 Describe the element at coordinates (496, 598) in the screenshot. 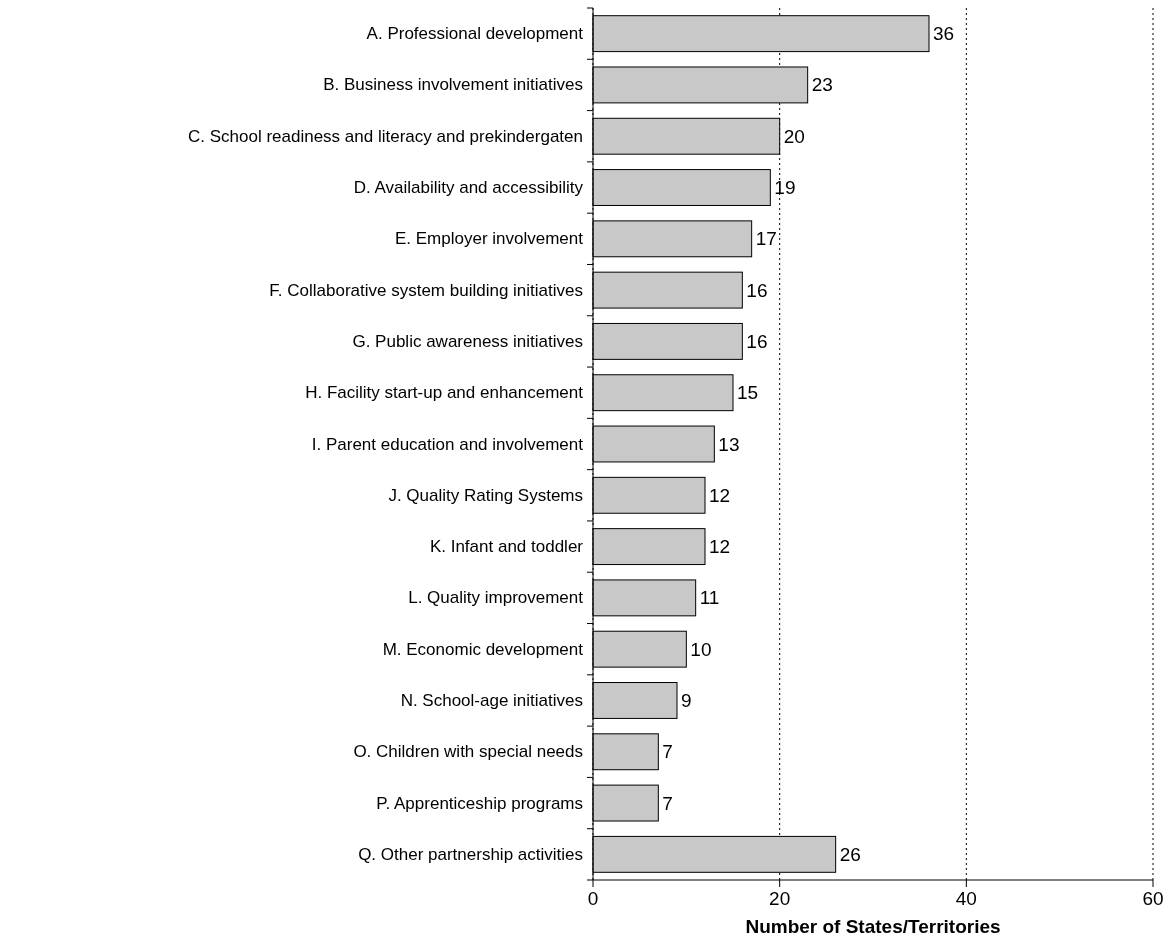

I see `y-tick-label: L. Quality improvement` at that location.